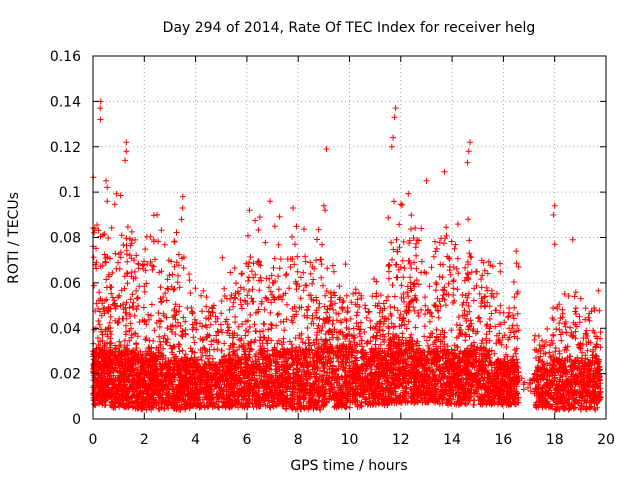 This screenshot has width=640, height=480. Describe the element at coordinates (65, 375) in the screenshot. I see `y-tick-label: 0.02` at that location.